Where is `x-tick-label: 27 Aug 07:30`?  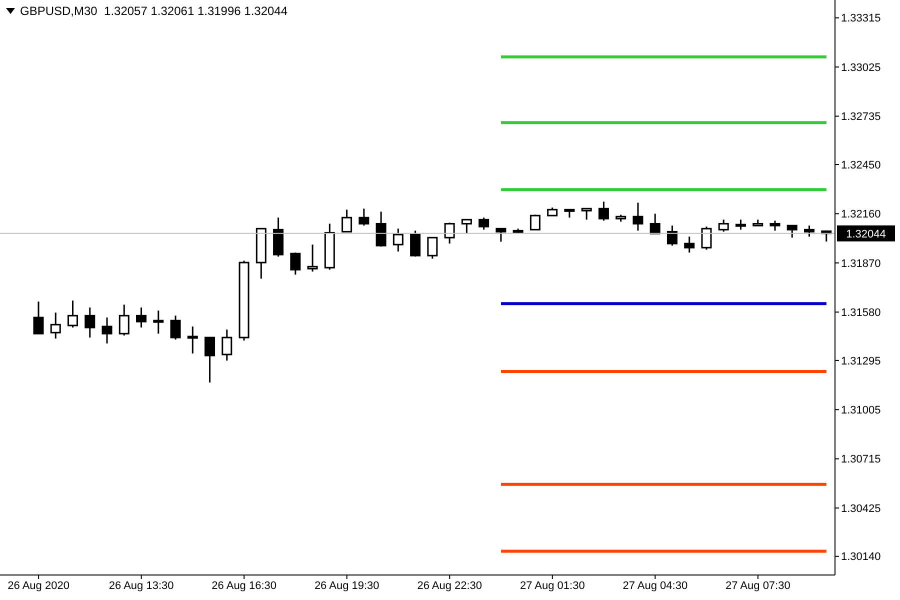 x-tick-label: 27 Aug 07:30 is located at coordinates (758, 586).